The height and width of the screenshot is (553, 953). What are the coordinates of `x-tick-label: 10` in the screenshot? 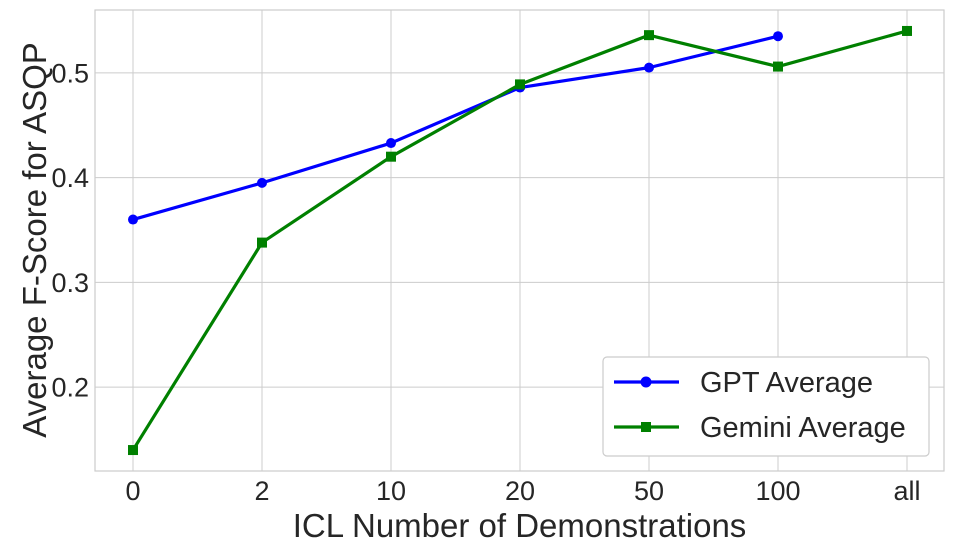 It's located at (391, 491).